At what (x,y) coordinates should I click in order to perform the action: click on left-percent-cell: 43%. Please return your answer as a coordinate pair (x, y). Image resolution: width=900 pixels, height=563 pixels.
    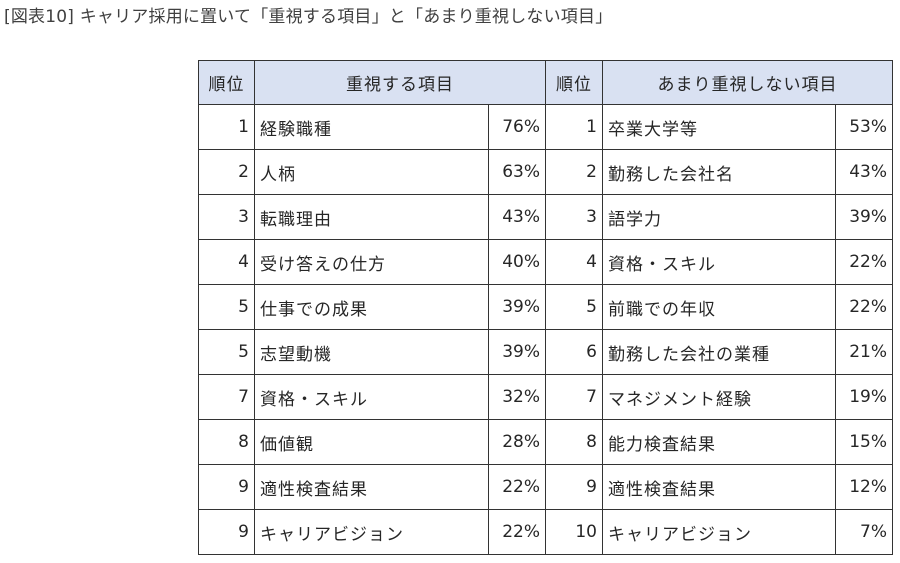
    Looking at the image, I should click on (517, 217).